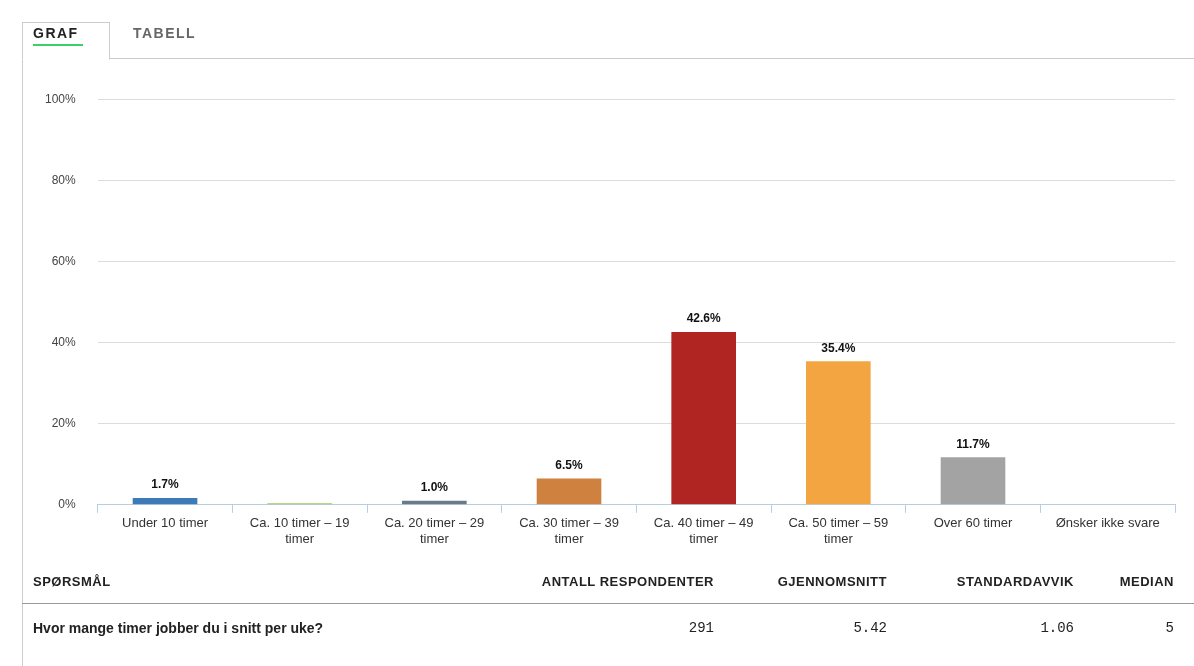 This screenshot has width=1194, height=666. What do you see at coordinates (178, 628) in the screenshot?
I see `text: Hvor mange timer jobber du i snitt per uke?` at bounding box center [178, 628].